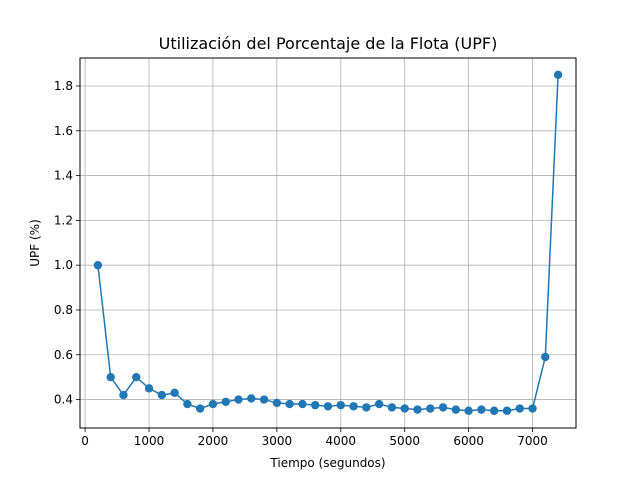 The image size is (640, 480). Describe the element at coordinates (341, 441) in the screenshot. I see `x-tick-label: 4000` at that location.